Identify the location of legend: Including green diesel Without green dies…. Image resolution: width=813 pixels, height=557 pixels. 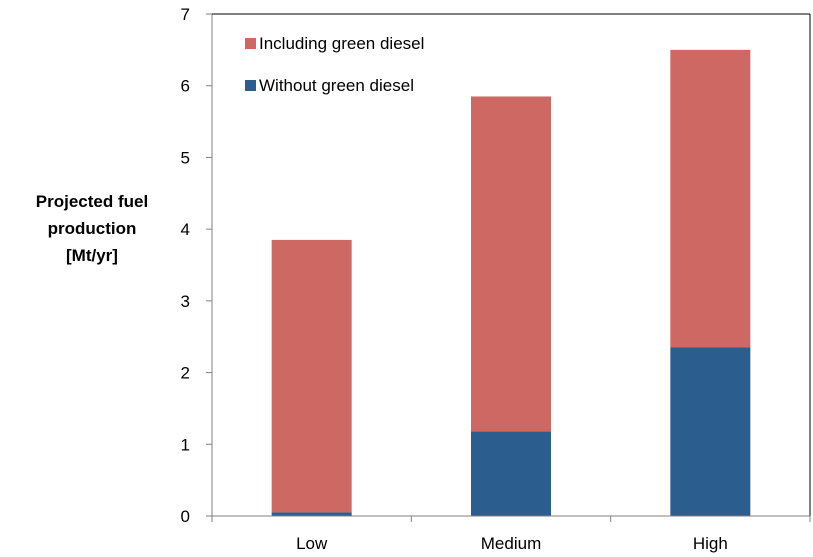
(334, 64).